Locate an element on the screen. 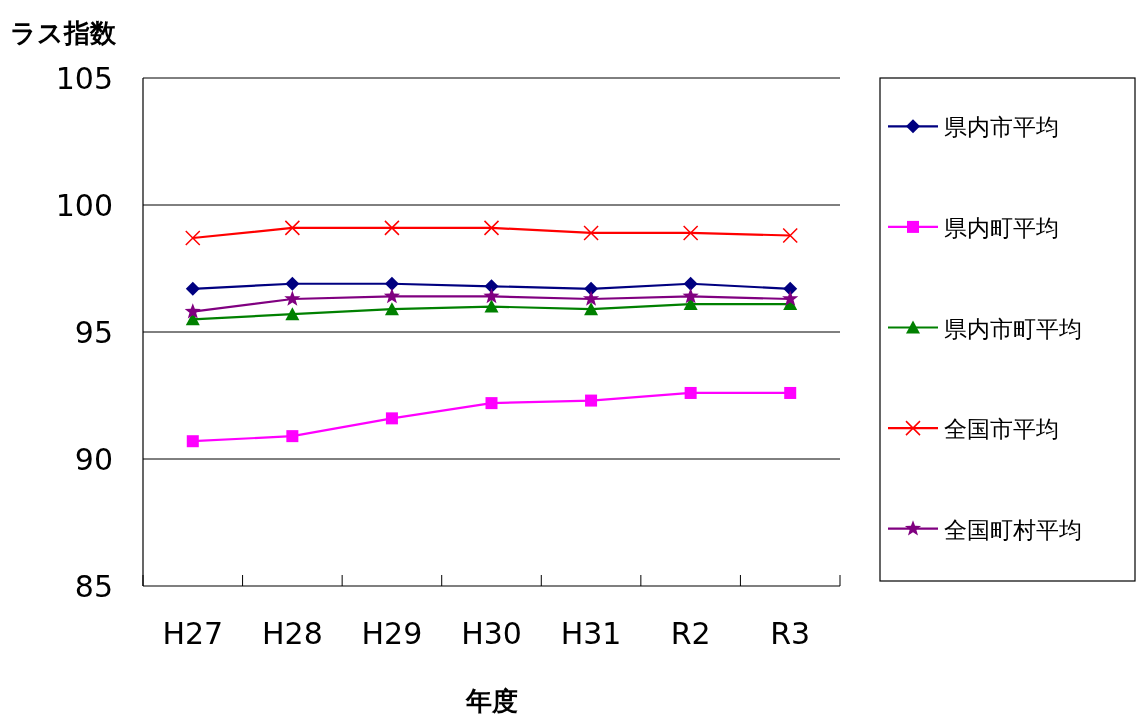  x-tick-label: R3 is located at coordinates (790, 633).